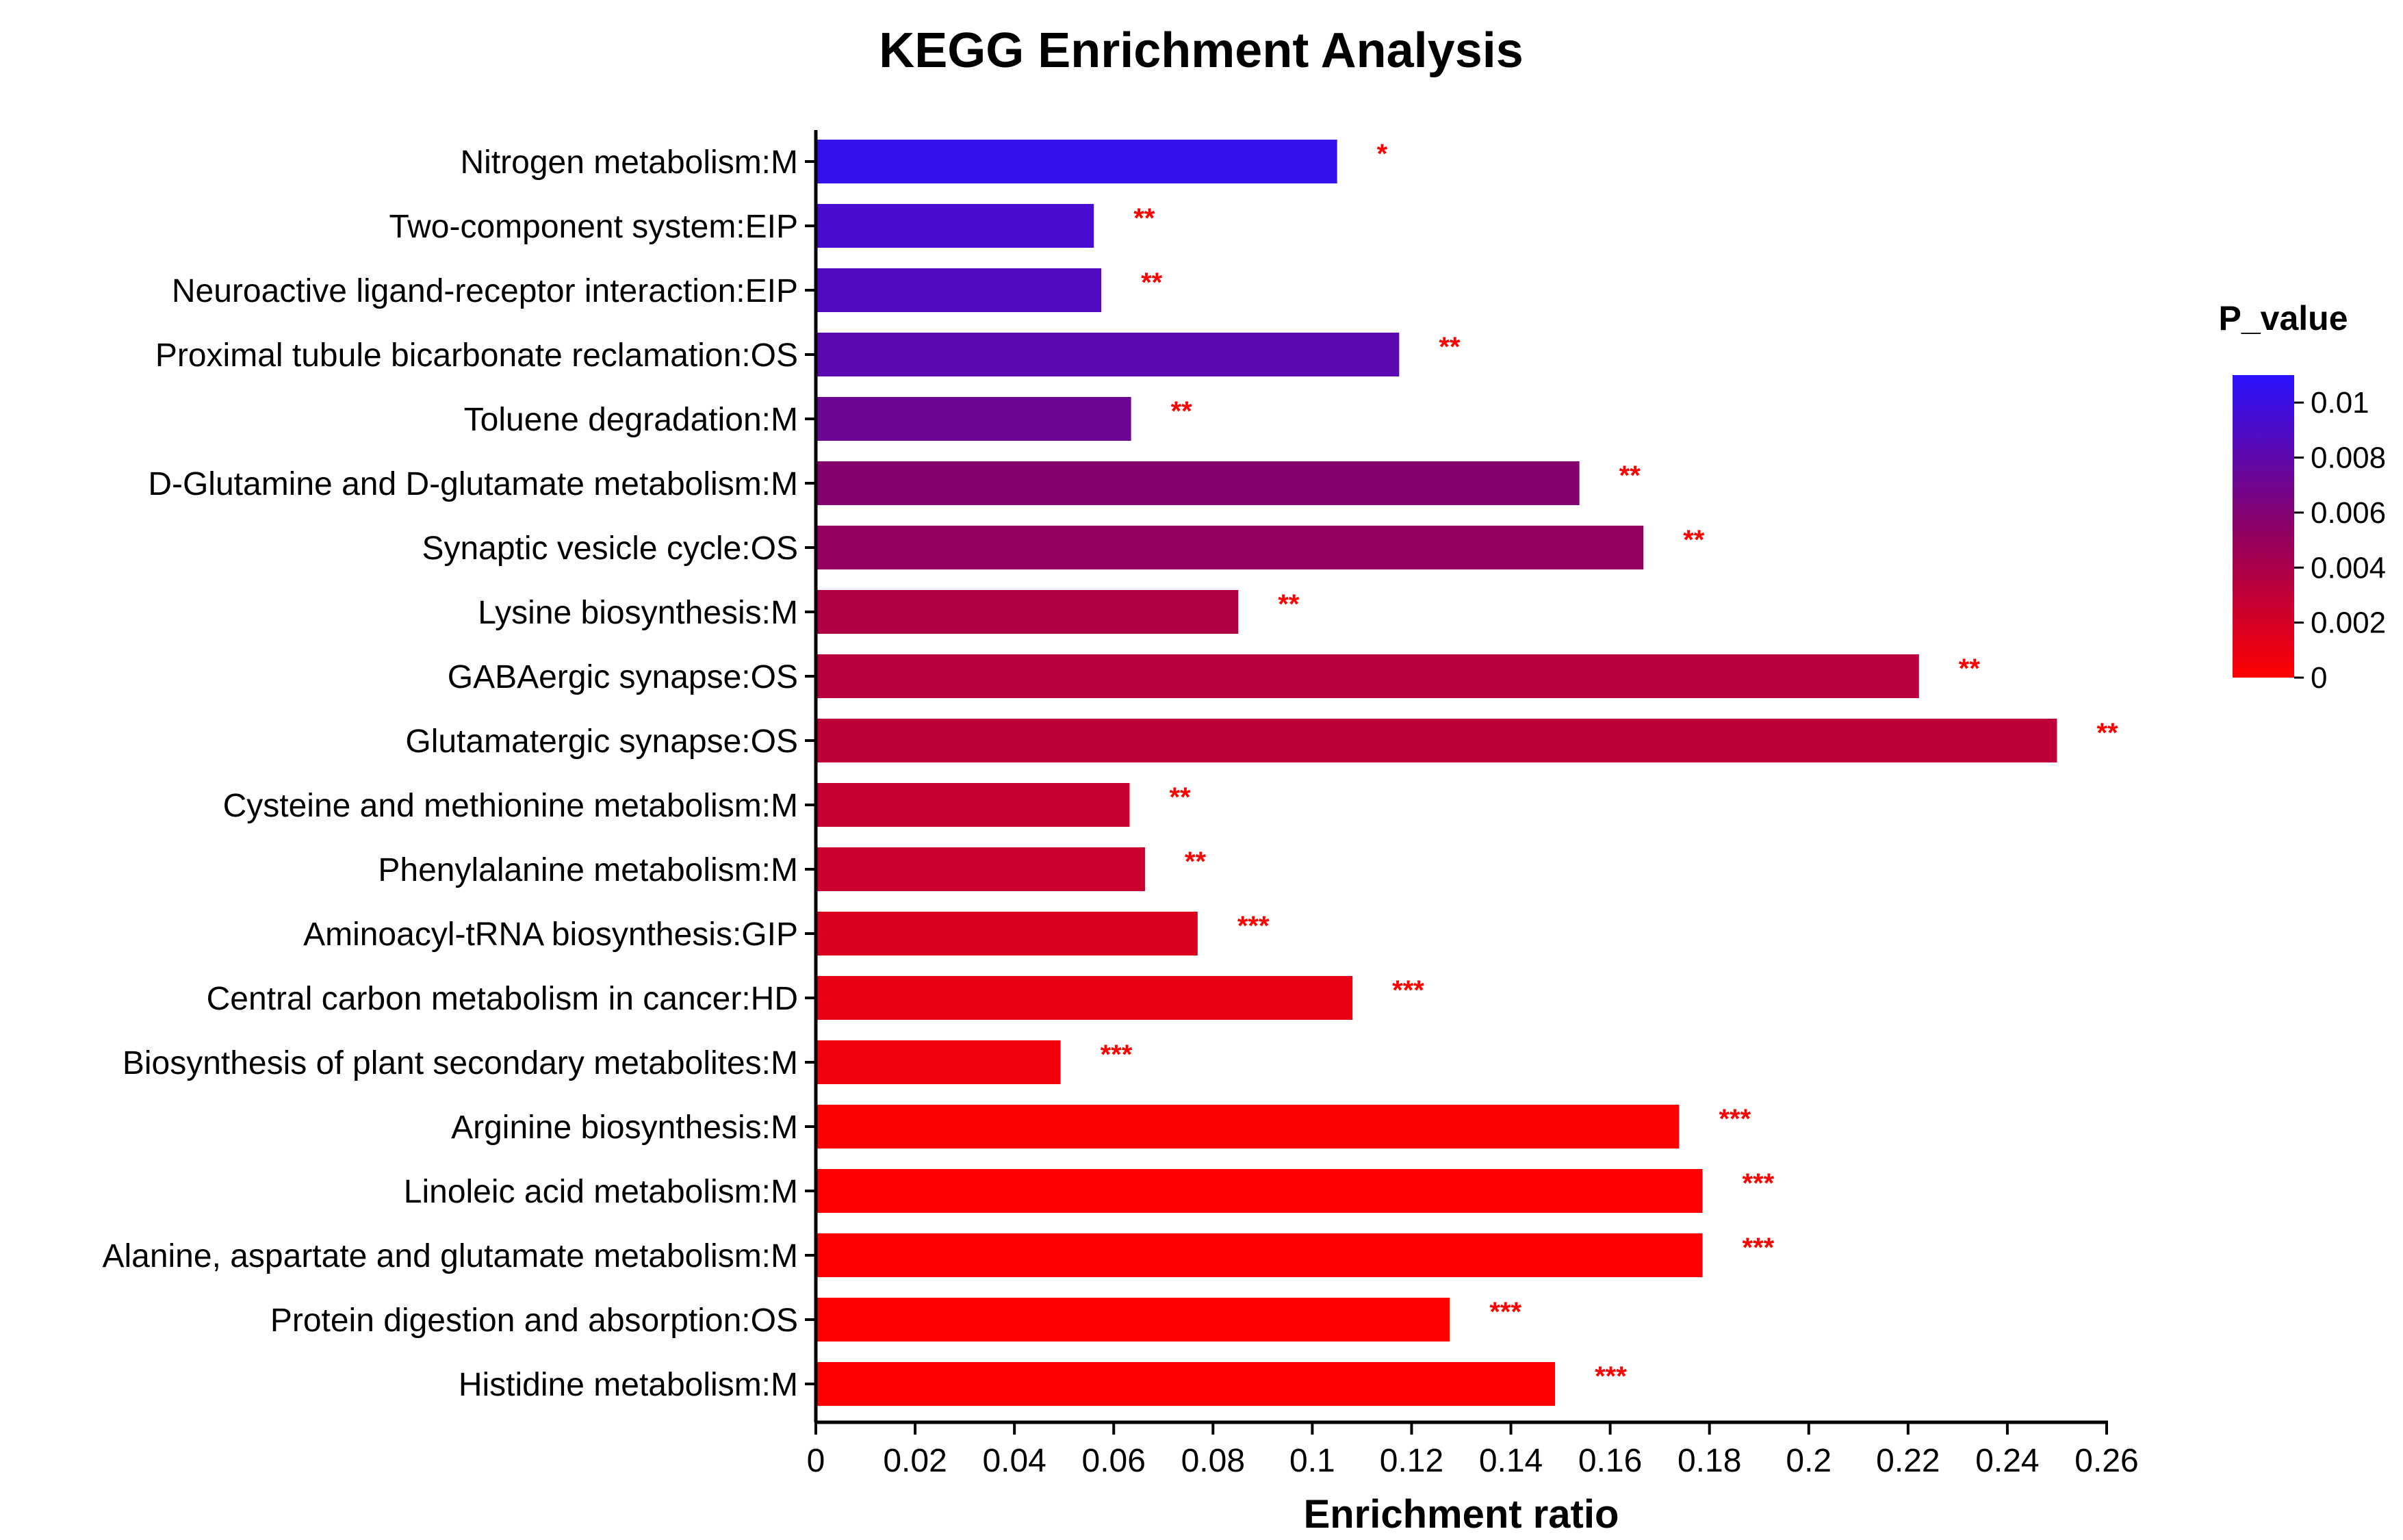  What do you see at coordinates (473, 484) in the screenshot?
I see `category-label: D-Glutamine and D-glutamate metabolism:M` at bounding box center [473, 484].